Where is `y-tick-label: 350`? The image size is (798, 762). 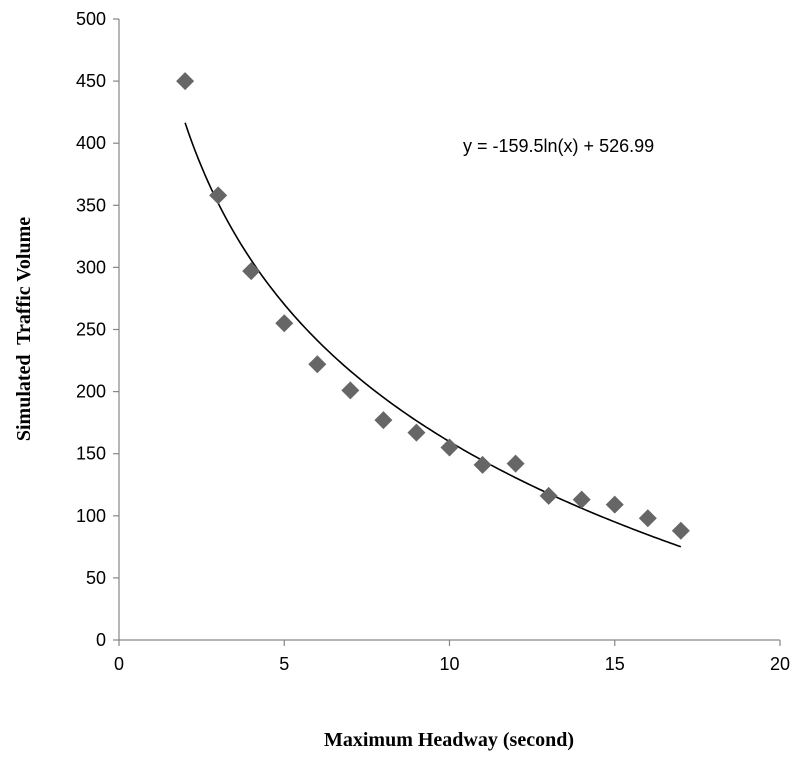 y-tick-label: 350 is located at coordinates (91, 205).